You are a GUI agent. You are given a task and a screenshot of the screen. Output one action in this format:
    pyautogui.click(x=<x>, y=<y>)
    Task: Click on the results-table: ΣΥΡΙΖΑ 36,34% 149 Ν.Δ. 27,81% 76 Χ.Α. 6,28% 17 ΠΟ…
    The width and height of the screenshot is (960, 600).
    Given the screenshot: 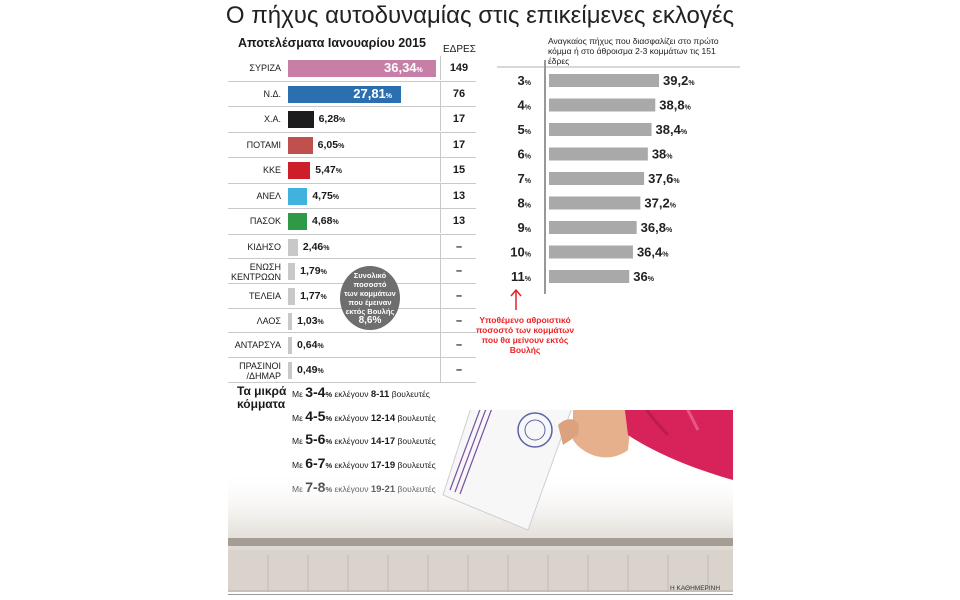 What is the action you would take?
    pyautogui.click(x=352, y=219)
    